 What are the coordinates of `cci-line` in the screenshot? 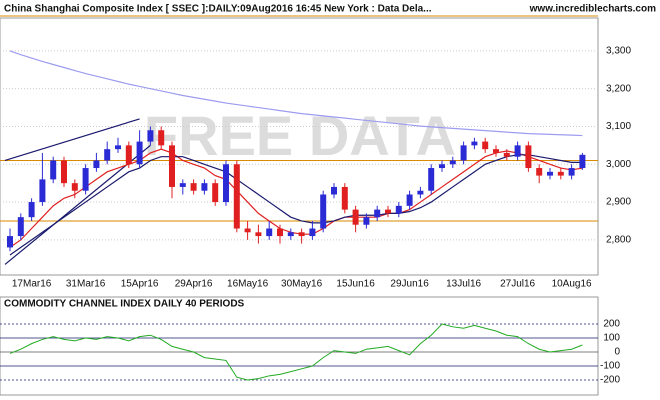 It's located at (296, 352).